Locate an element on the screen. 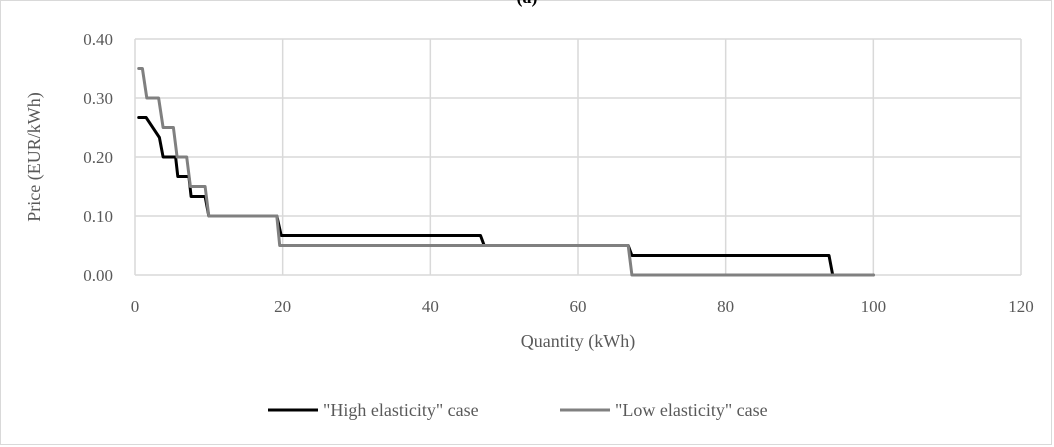 The width and height of the screenshot is (1054, 447). legend-label: "High elasticity" case is located at coordinates (401, 410).